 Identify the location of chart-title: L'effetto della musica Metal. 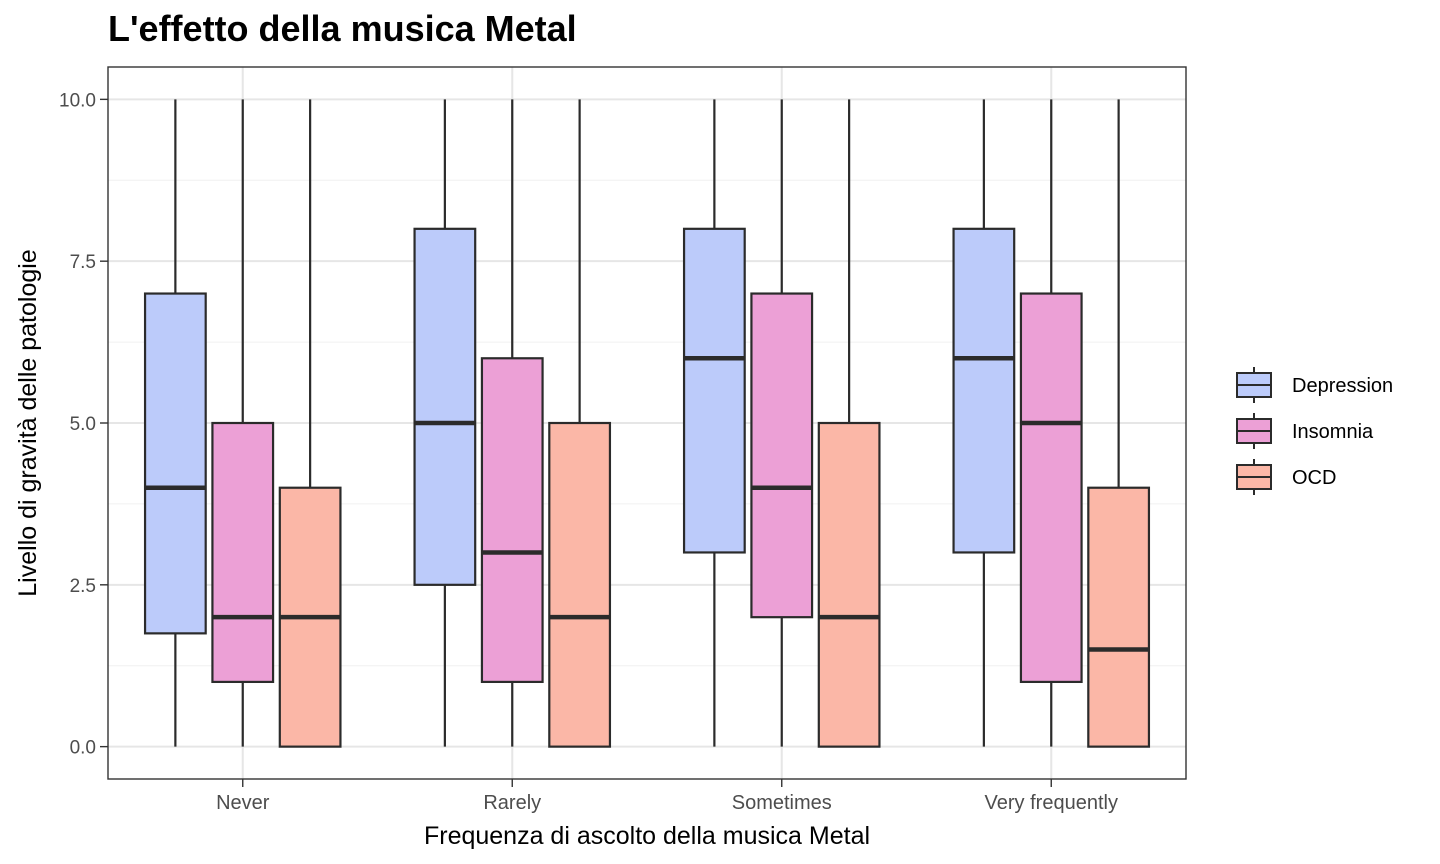
(342, 28).